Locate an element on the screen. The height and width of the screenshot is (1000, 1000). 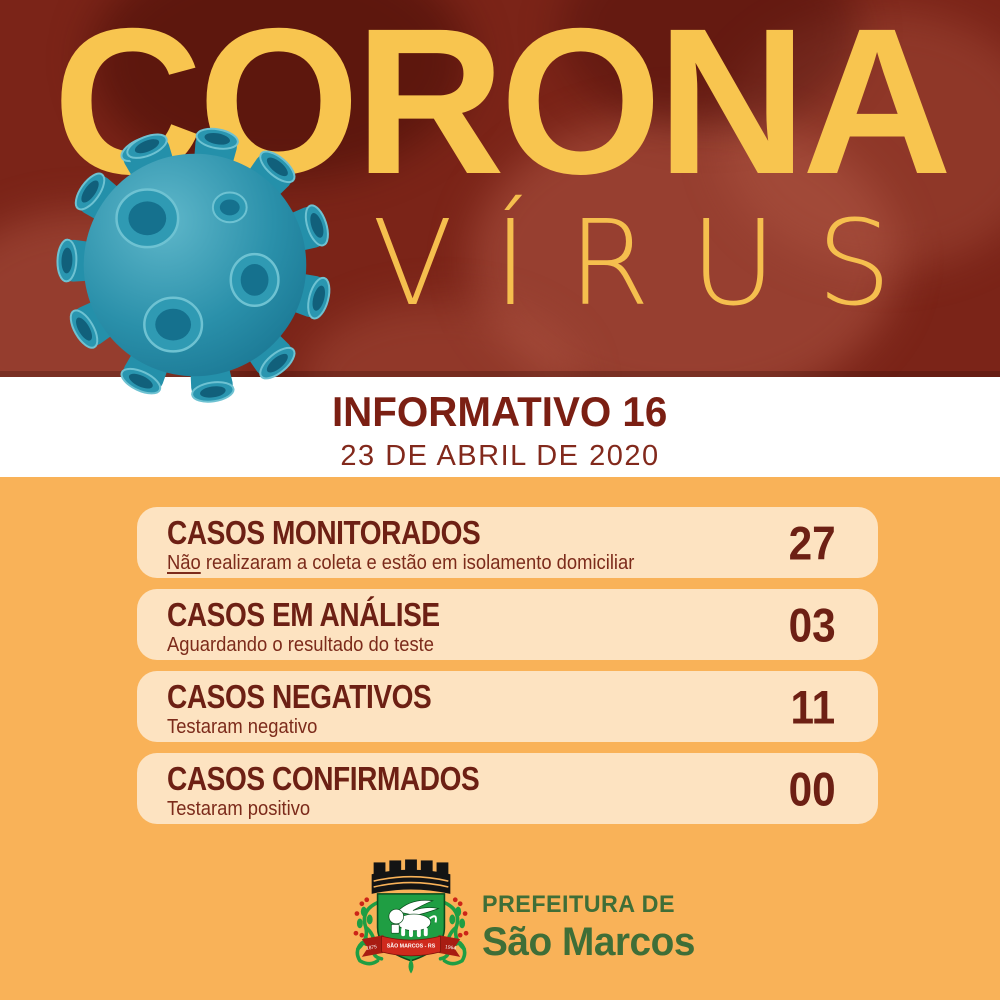
stat-card-subtitle: Aguardando o resultado do teste is located at coordinates (300, 645).